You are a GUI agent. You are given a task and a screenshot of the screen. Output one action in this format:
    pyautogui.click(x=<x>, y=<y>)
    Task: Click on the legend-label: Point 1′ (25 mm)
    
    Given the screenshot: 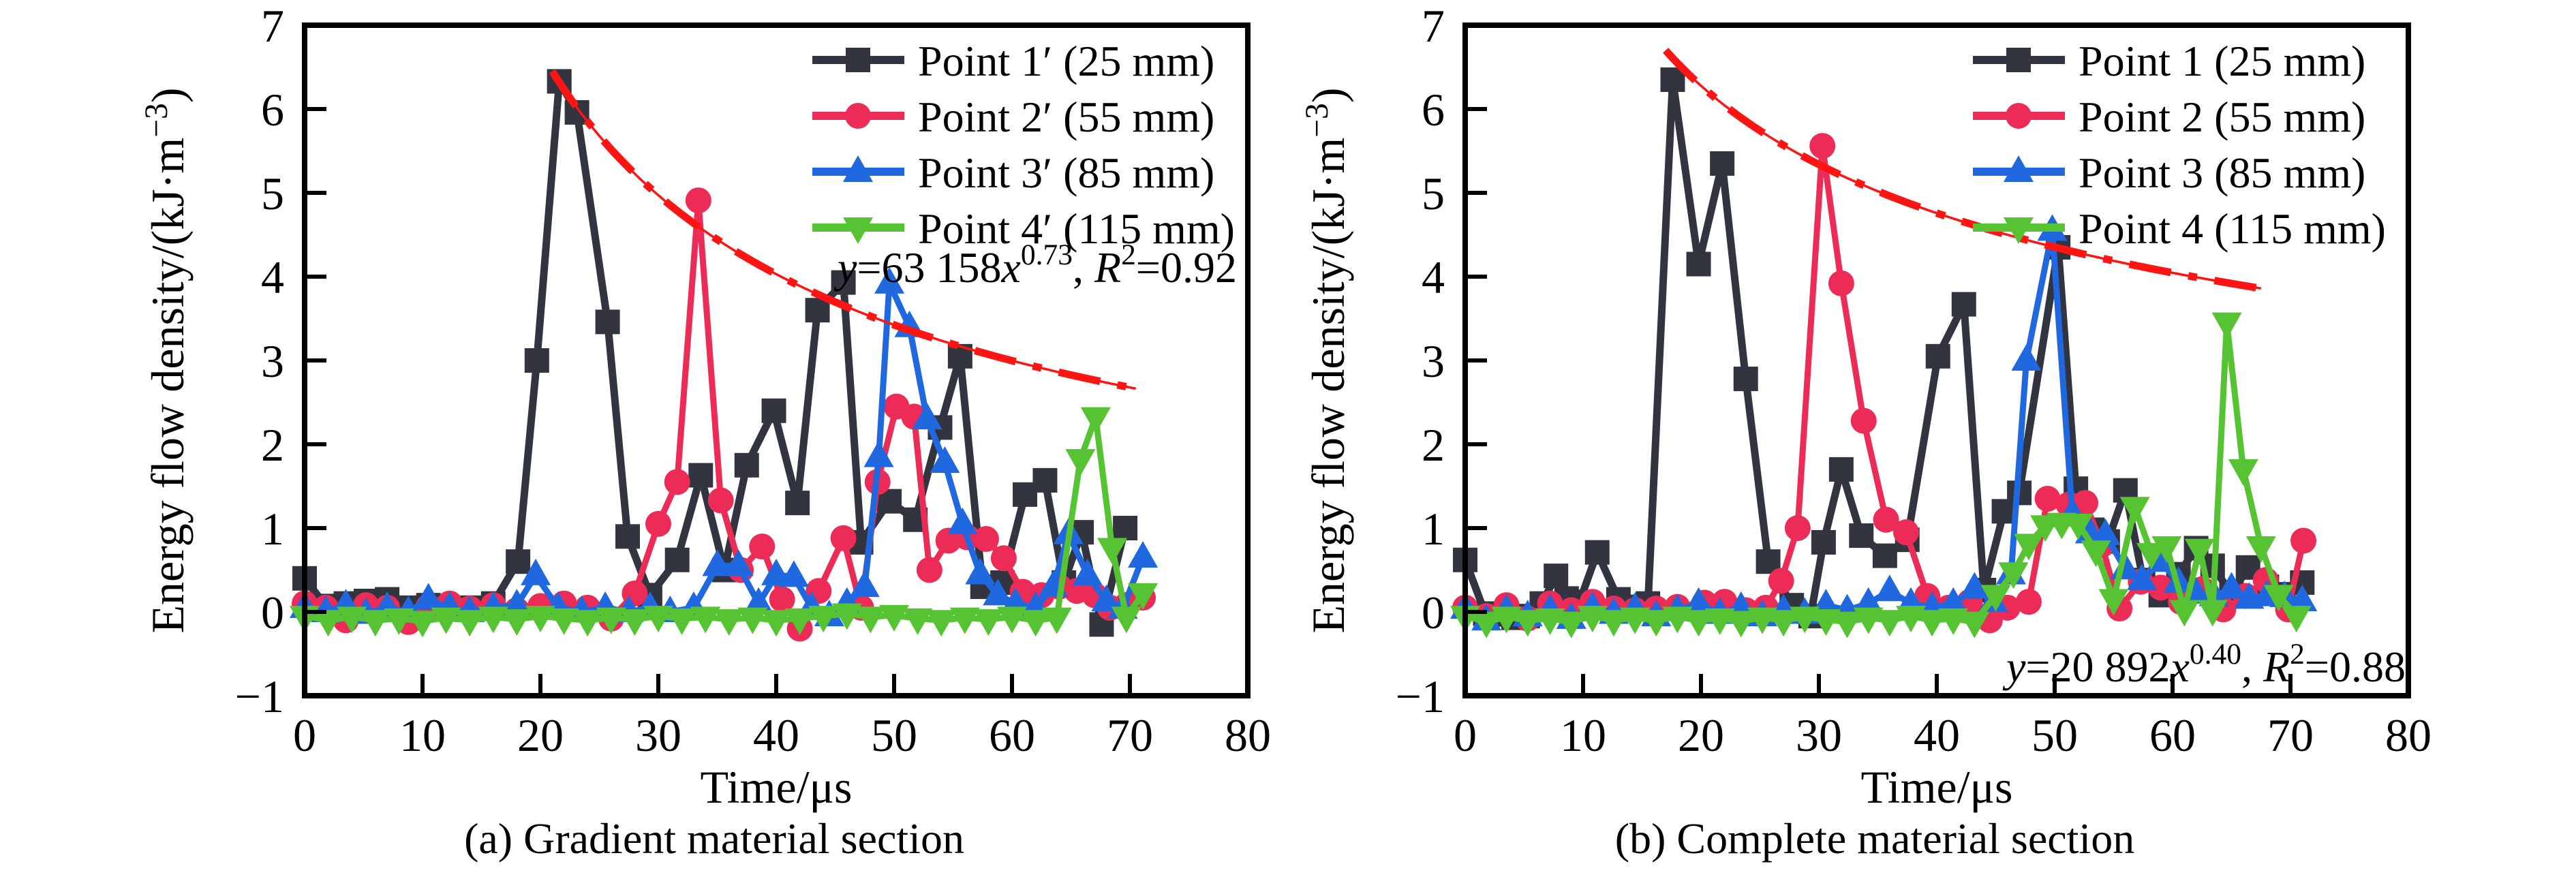 What is the action you would take?
    pyautogui.click(x=1066, y=61)
    